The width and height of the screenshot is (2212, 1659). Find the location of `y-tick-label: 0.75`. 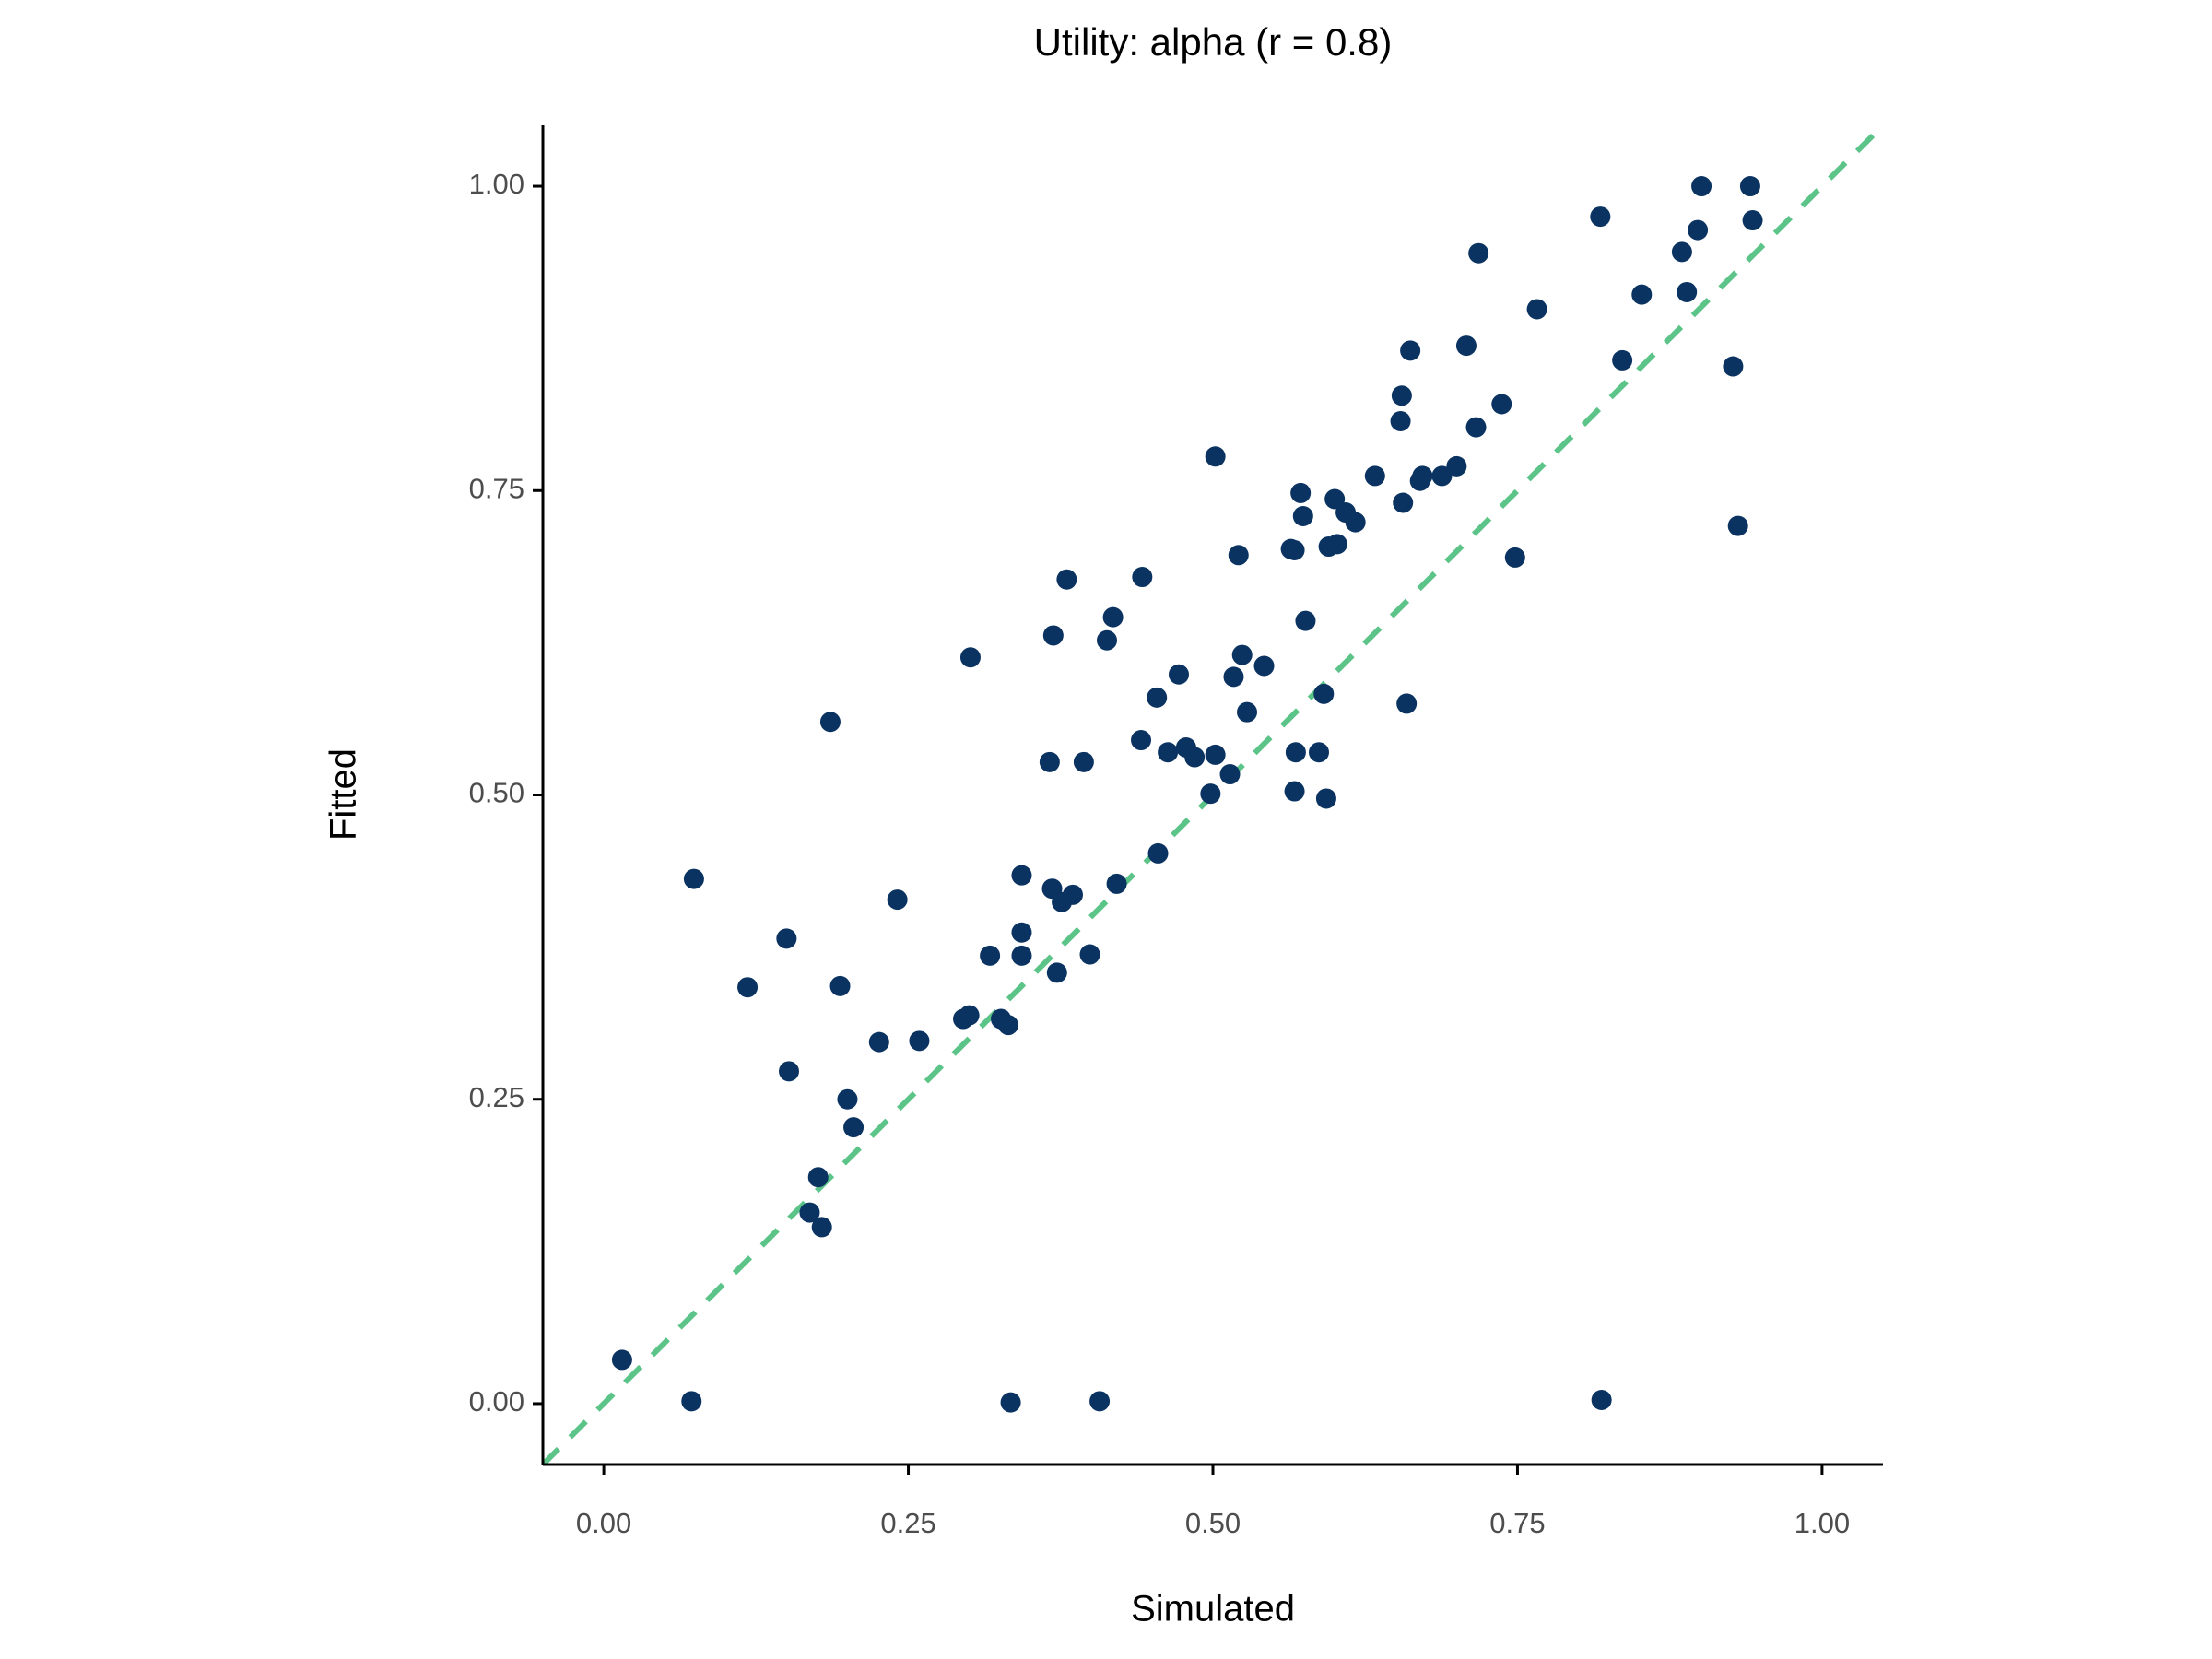

y-tick-label: 0.75 is located at coordinates (496, 488).